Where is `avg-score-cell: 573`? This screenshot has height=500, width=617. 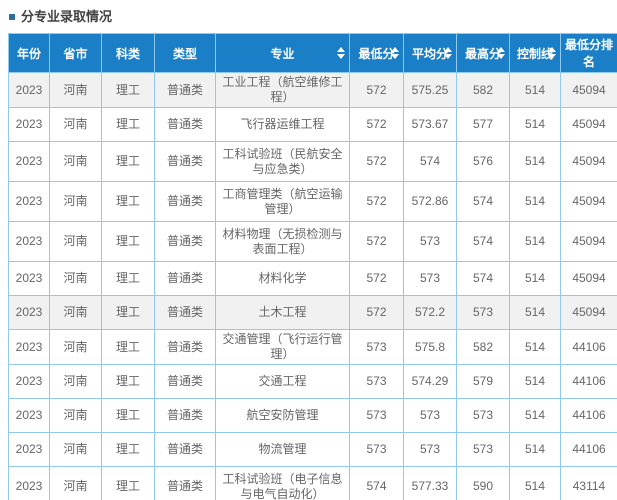
avg-score-cell: 573 is located at coordinates (430, 241).